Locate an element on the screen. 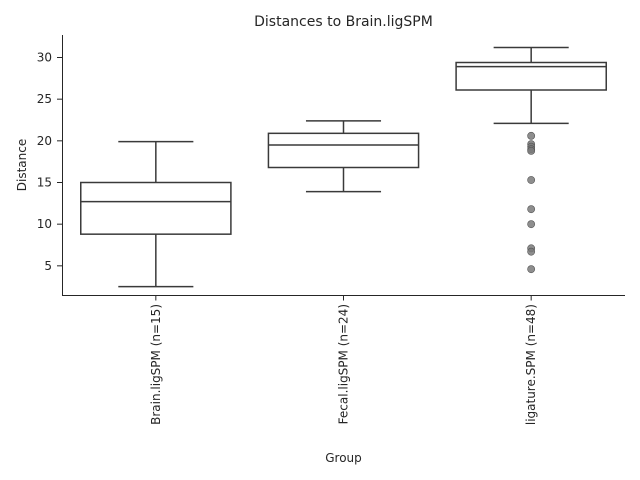  y-tick-label: 5 is located at coordinates (48, 266).